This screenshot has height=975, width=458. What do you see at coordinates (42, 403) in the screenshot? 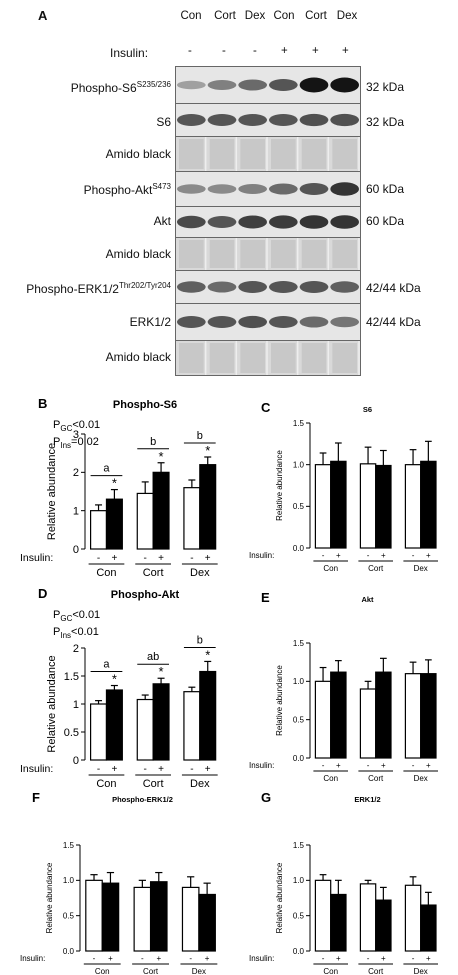
I see `panel-letter: B` at bounding box center [42, 403].